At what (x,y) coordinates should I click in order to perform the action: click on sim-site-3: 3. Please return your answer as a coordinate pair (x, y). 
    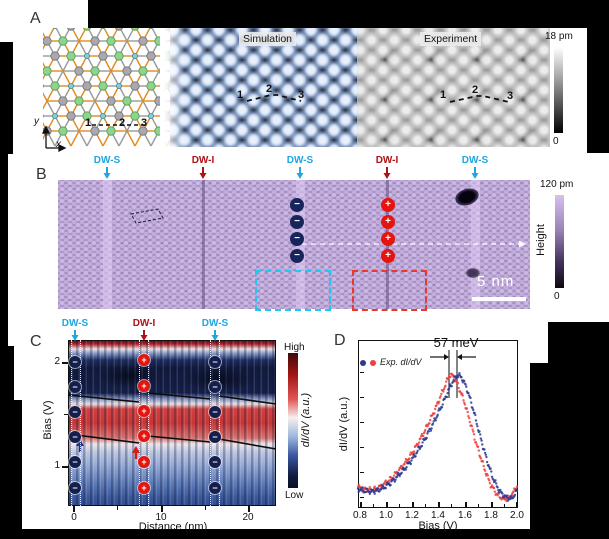
    Looking at the image, I should click on (301, 95).